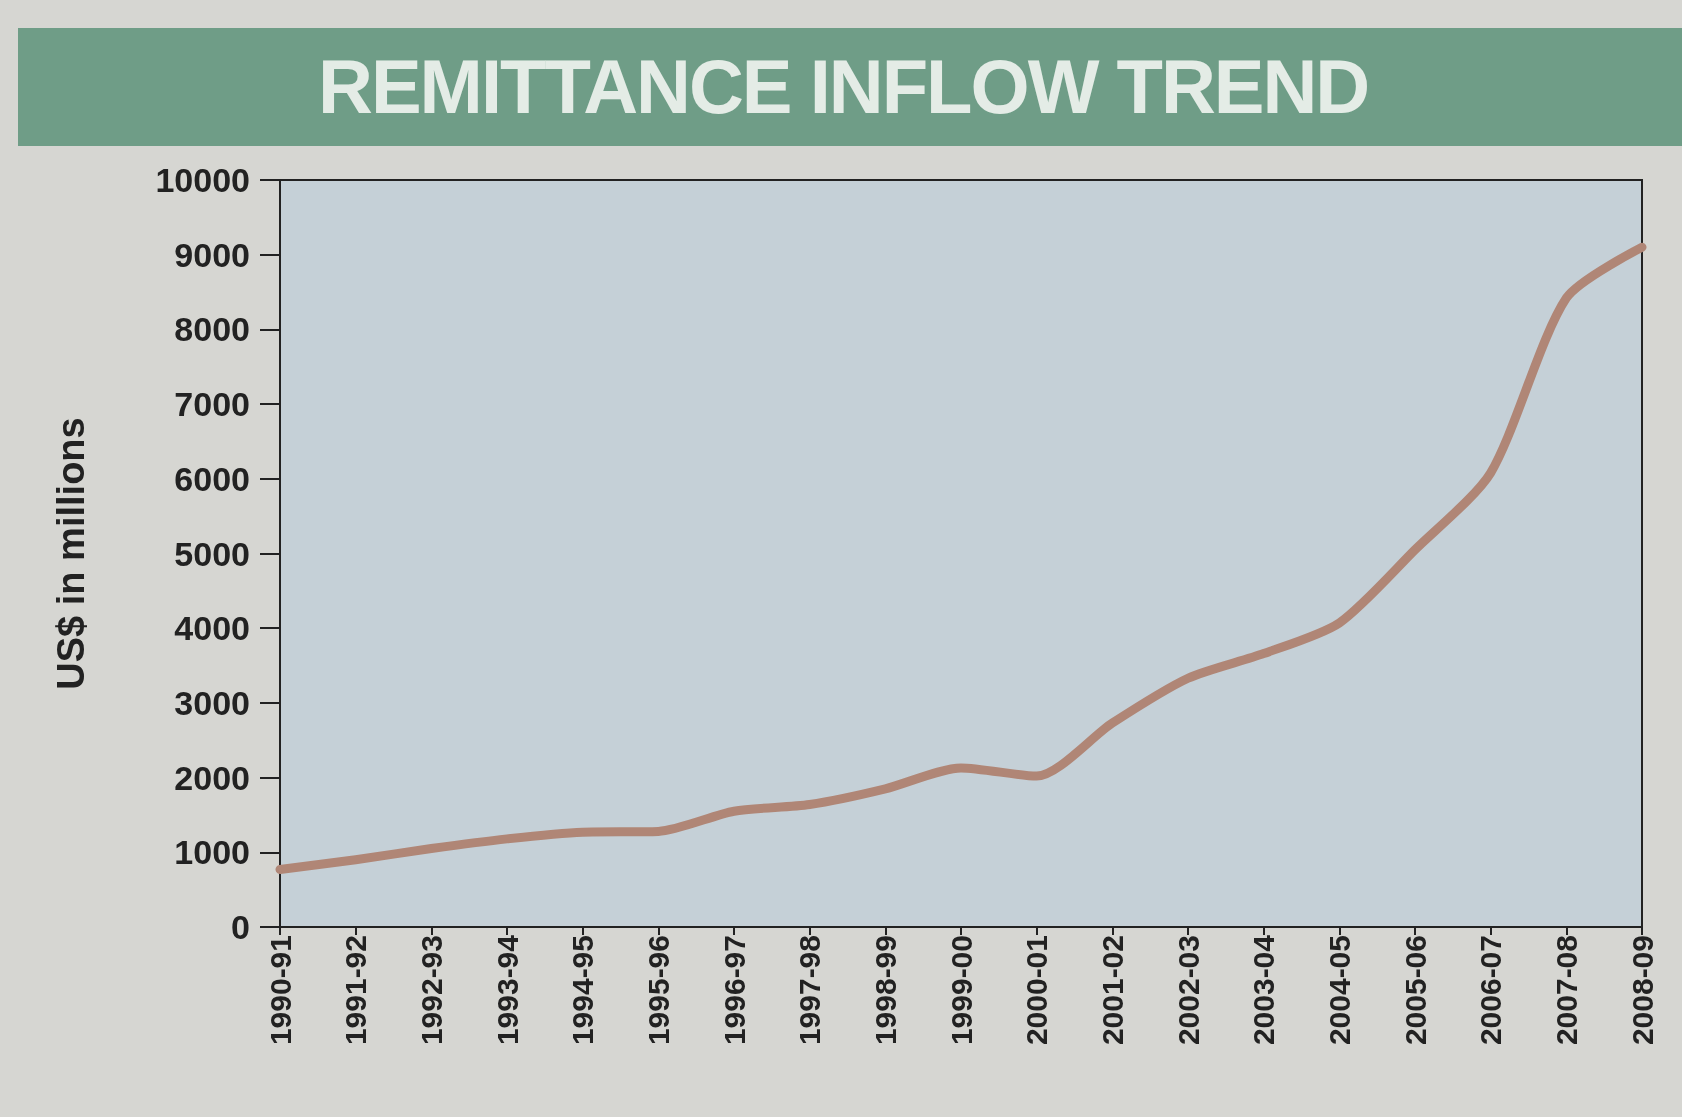 The width and height of the screenshot is (1682, 1117). I want to click on x-tick-label: 1991-92, so click(356, 990).